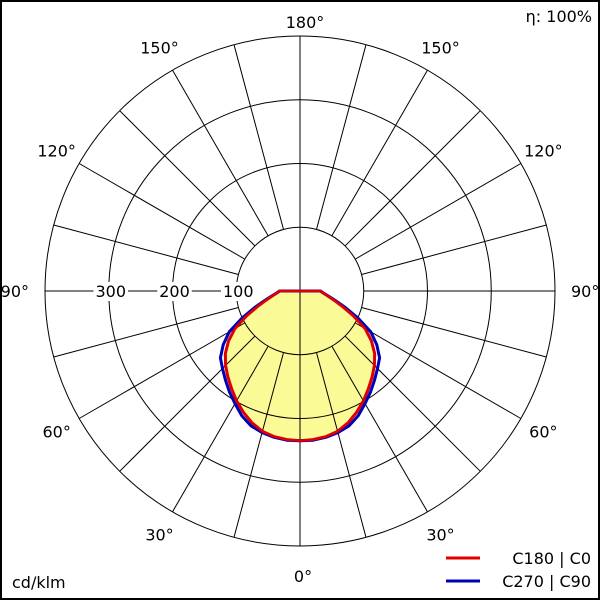 The image size is (600, 600). What do you see at coordinates (303, 576) in the screenshot?
I see `angle-label-0-bottom: 0°` at bounding box center [303, 576].